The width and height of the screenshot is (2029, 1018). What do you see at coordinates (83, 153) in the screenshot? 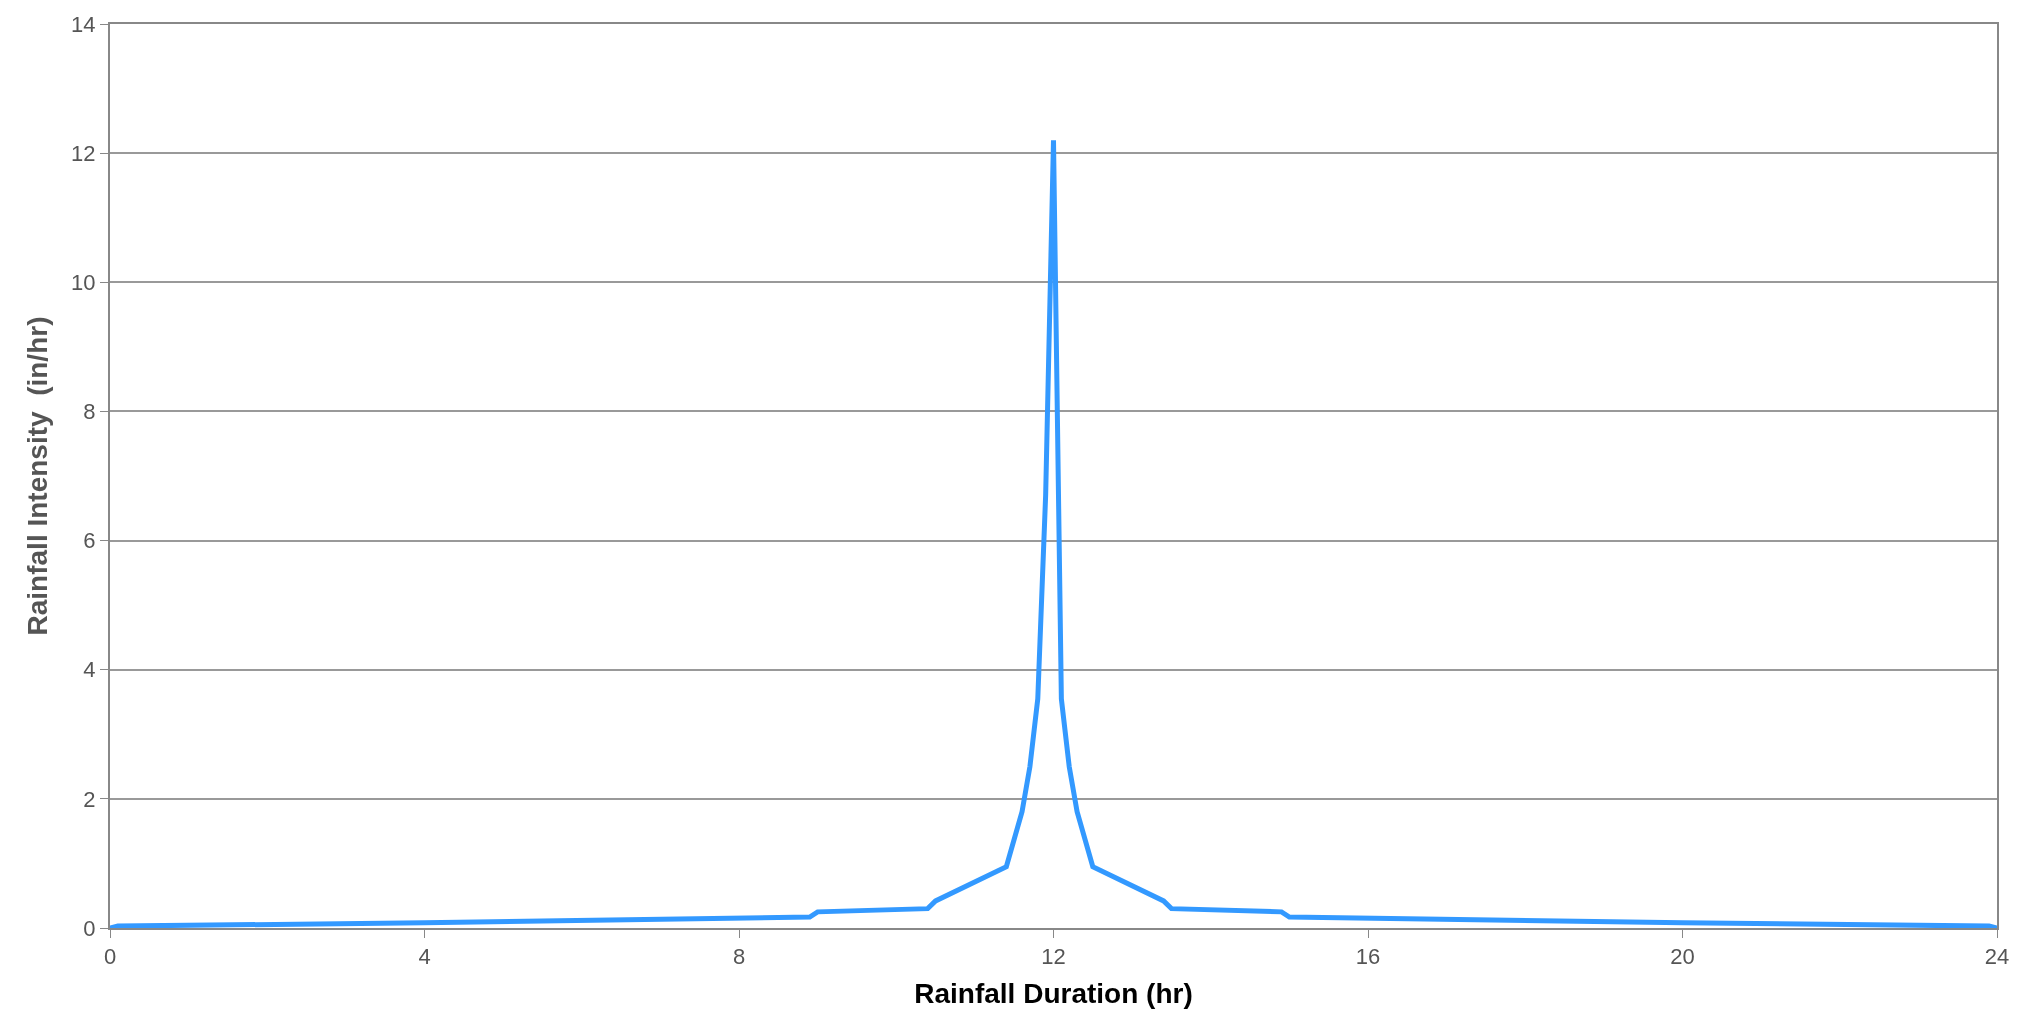
I see `y-tick-label: 12` at bounding box center [83, 153].